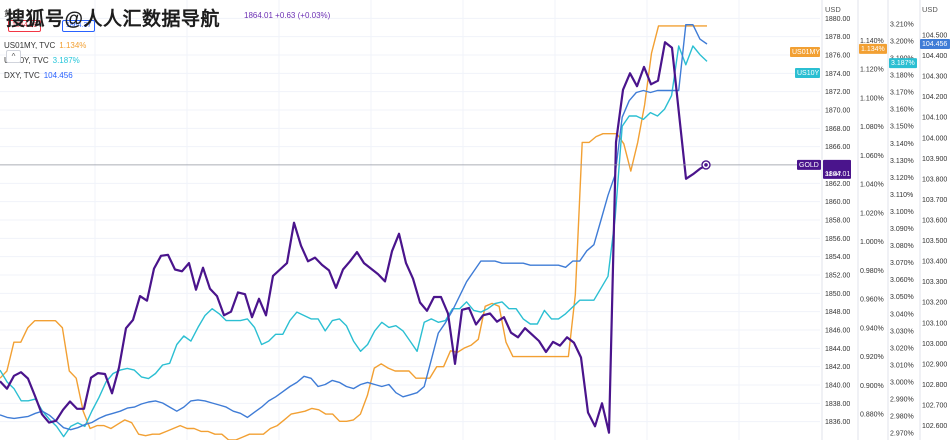  Describe the element at coordinates (934, 364) in the screenshot. I see `axis-tick-label: 102.900` at that location.